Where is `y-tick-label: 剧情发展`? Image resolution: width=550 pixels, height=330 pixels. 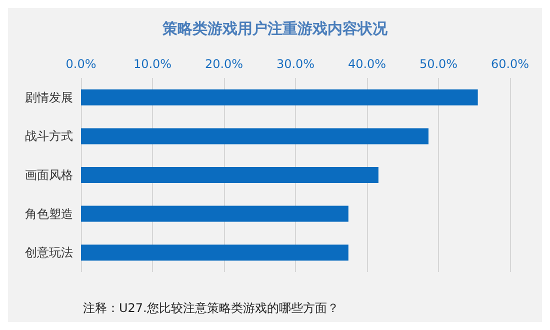
y-tick-label: 剧情发展 is located at coordinates (49, 97).